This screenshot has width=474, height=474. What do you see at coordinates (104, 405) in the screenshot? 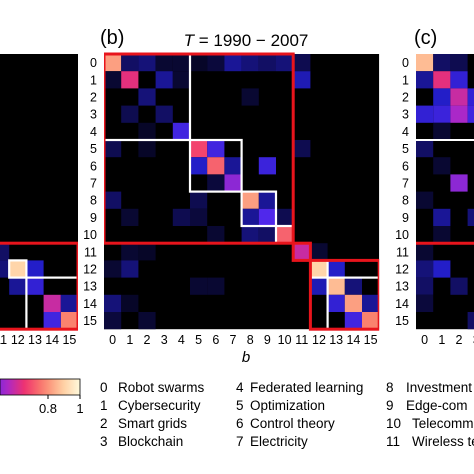
I see `legend-number: 1` at bounding box center [104, 405].